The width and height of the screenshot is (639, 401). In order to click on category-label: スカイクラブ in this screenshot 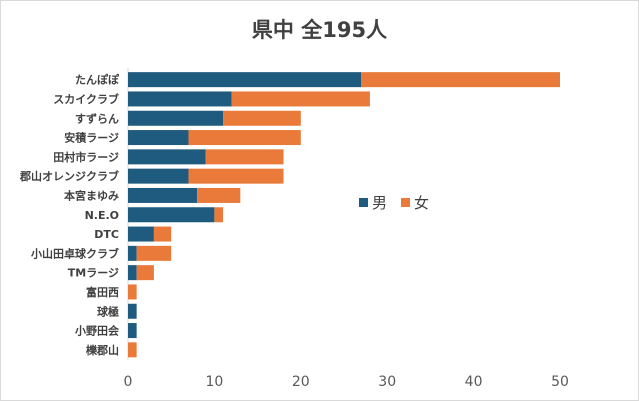, I will do `click(86, 99)`.